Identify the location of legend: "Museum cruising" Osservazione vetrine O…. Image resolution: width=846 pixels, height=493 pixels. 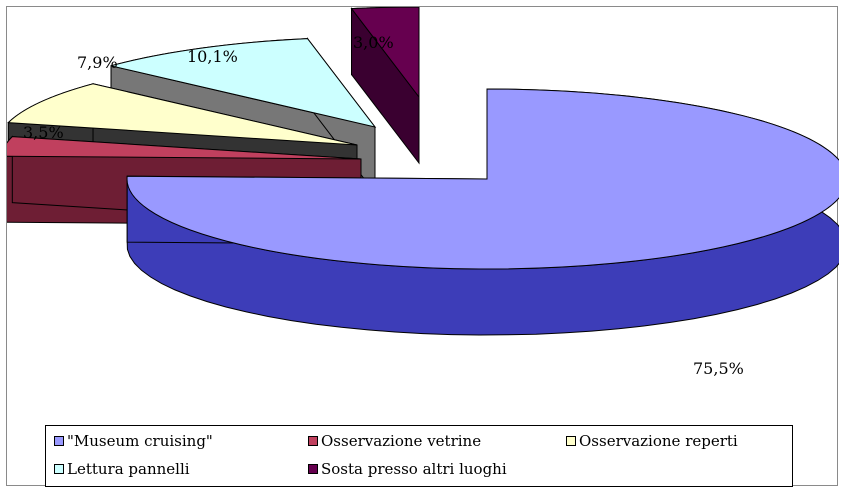
(419, 456).